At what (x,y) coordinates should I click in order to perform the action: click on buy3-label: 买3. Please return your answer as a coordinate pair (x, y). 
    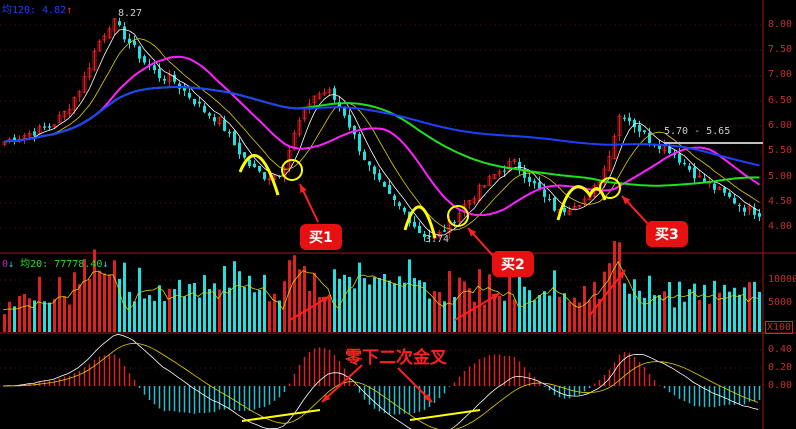
    Looking at the image, I should click on (667, 234).